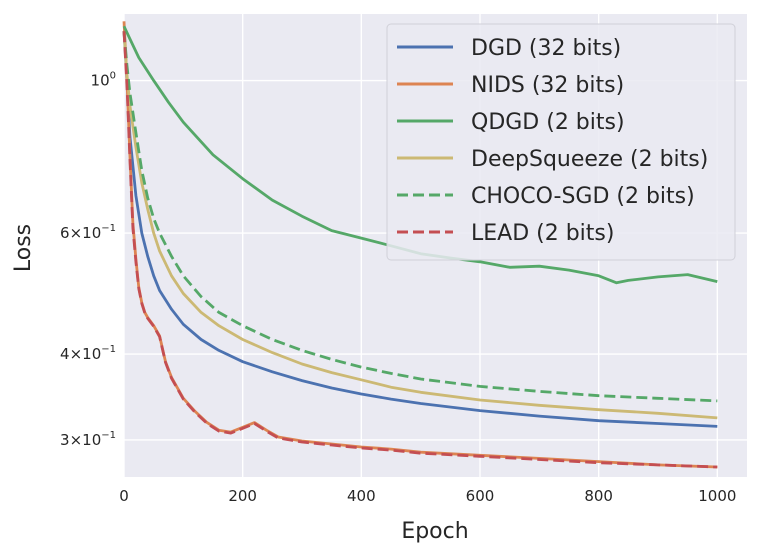  I want to click on x-tick-label: 1000, so click(717, 496).